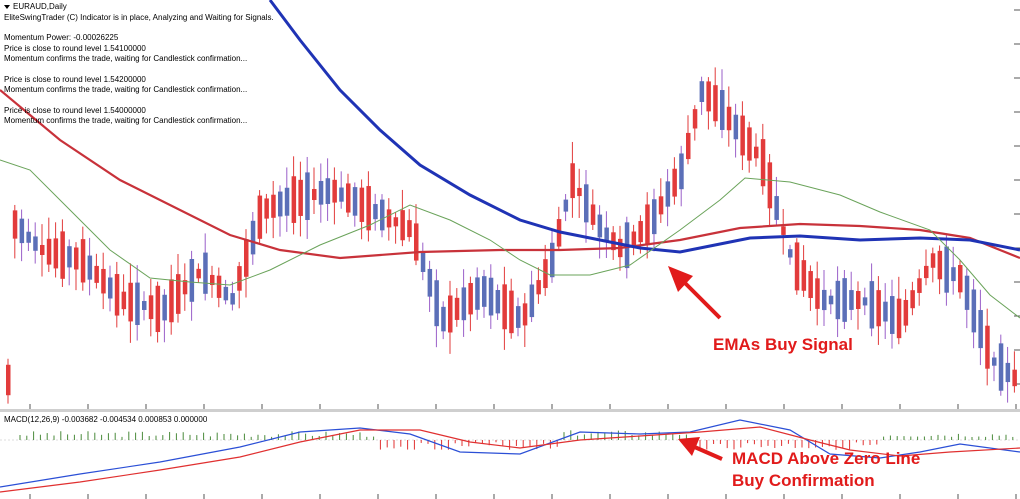 The image size is (1020, 499). I want to click on dropdown-triangle-icon, so click(7, 7).